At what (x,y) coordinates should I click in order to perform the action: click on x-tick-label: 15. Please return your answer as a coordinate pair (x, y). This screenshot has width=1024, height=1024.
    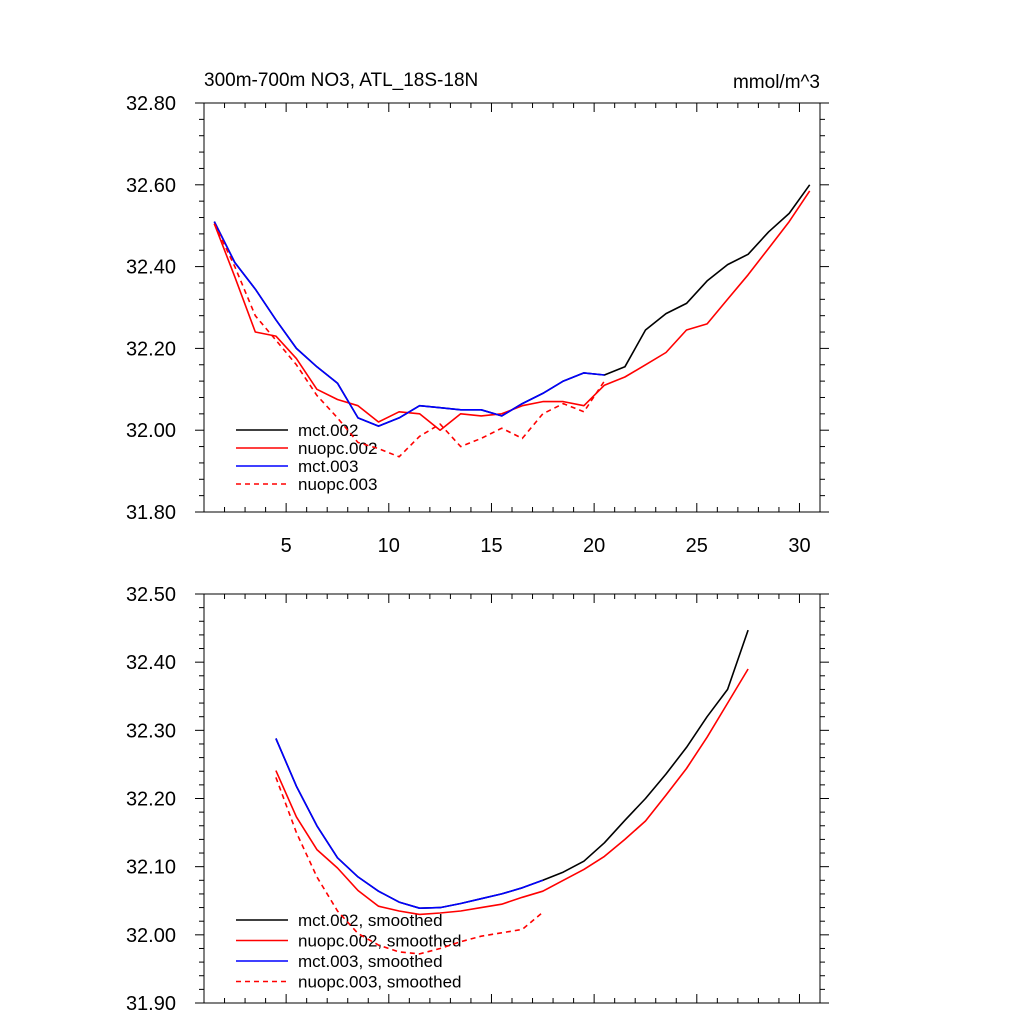
    Looking at the image, I should click on (491, 546).